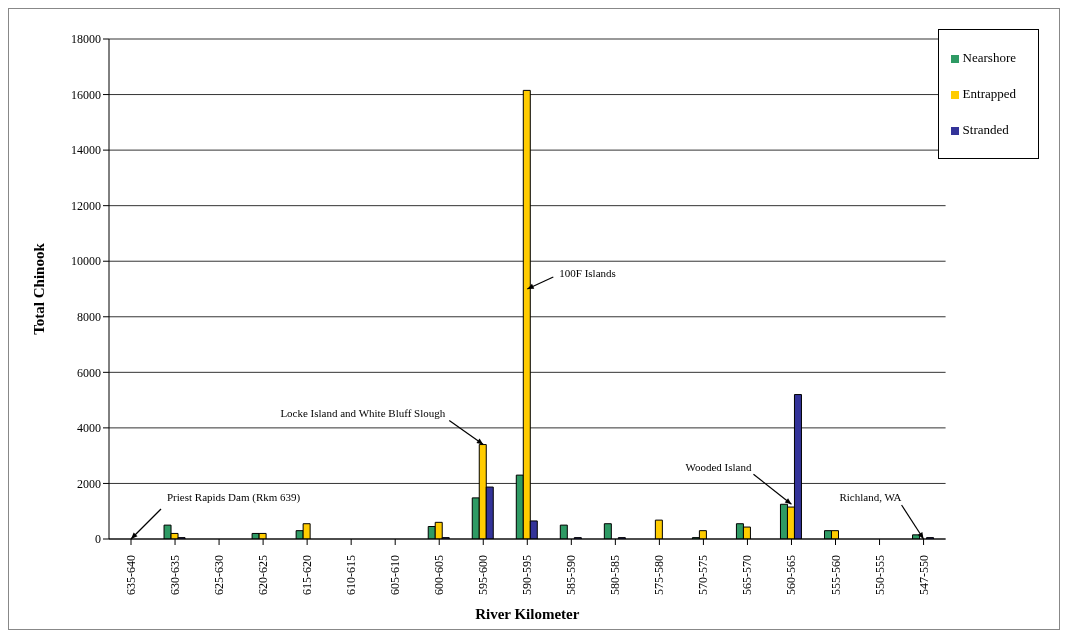  I want to click on x-tick-label: 550-555, so click(879, 575).